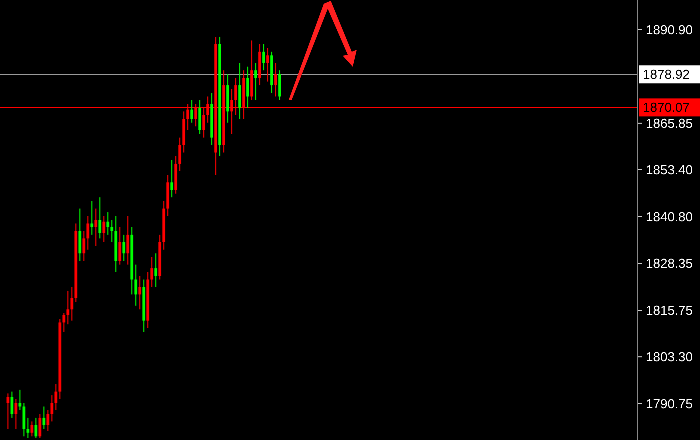 The height and width of the screenshot is (440, 700). I want to click on ref-line-label: 1878.92, so click(666, 74).